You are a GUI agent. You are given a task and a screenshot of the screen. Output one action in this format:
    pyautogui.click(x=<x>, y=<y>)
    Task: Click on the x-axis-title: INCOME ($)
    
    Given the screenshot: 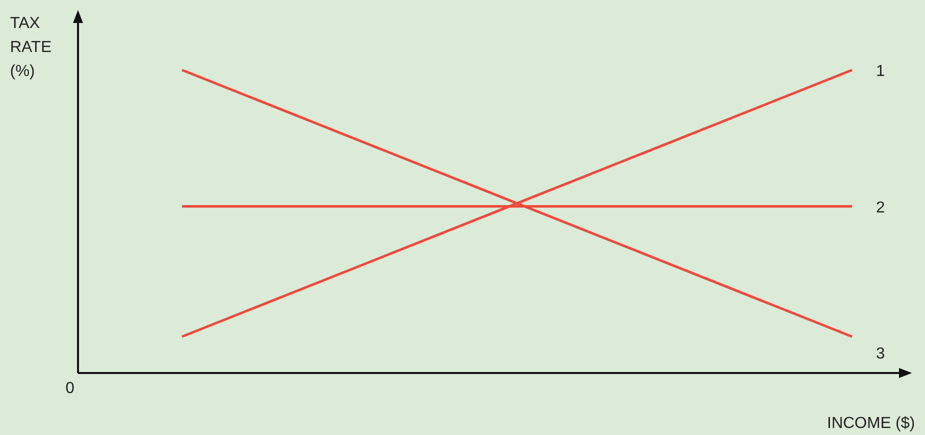 What is the action you would take?
    pyautogui.click(x=871, y=423)
    